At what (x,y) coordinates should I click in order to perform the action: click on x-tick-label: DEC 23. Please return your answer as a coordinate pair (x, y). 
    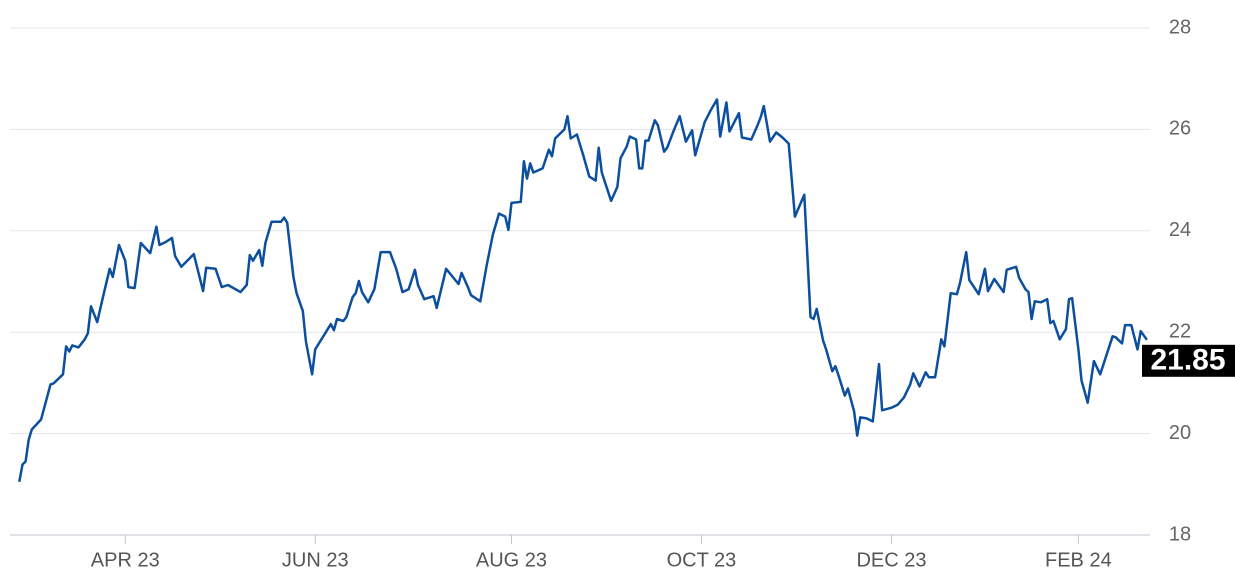
    Looking at the image, I should click on (891, 560).